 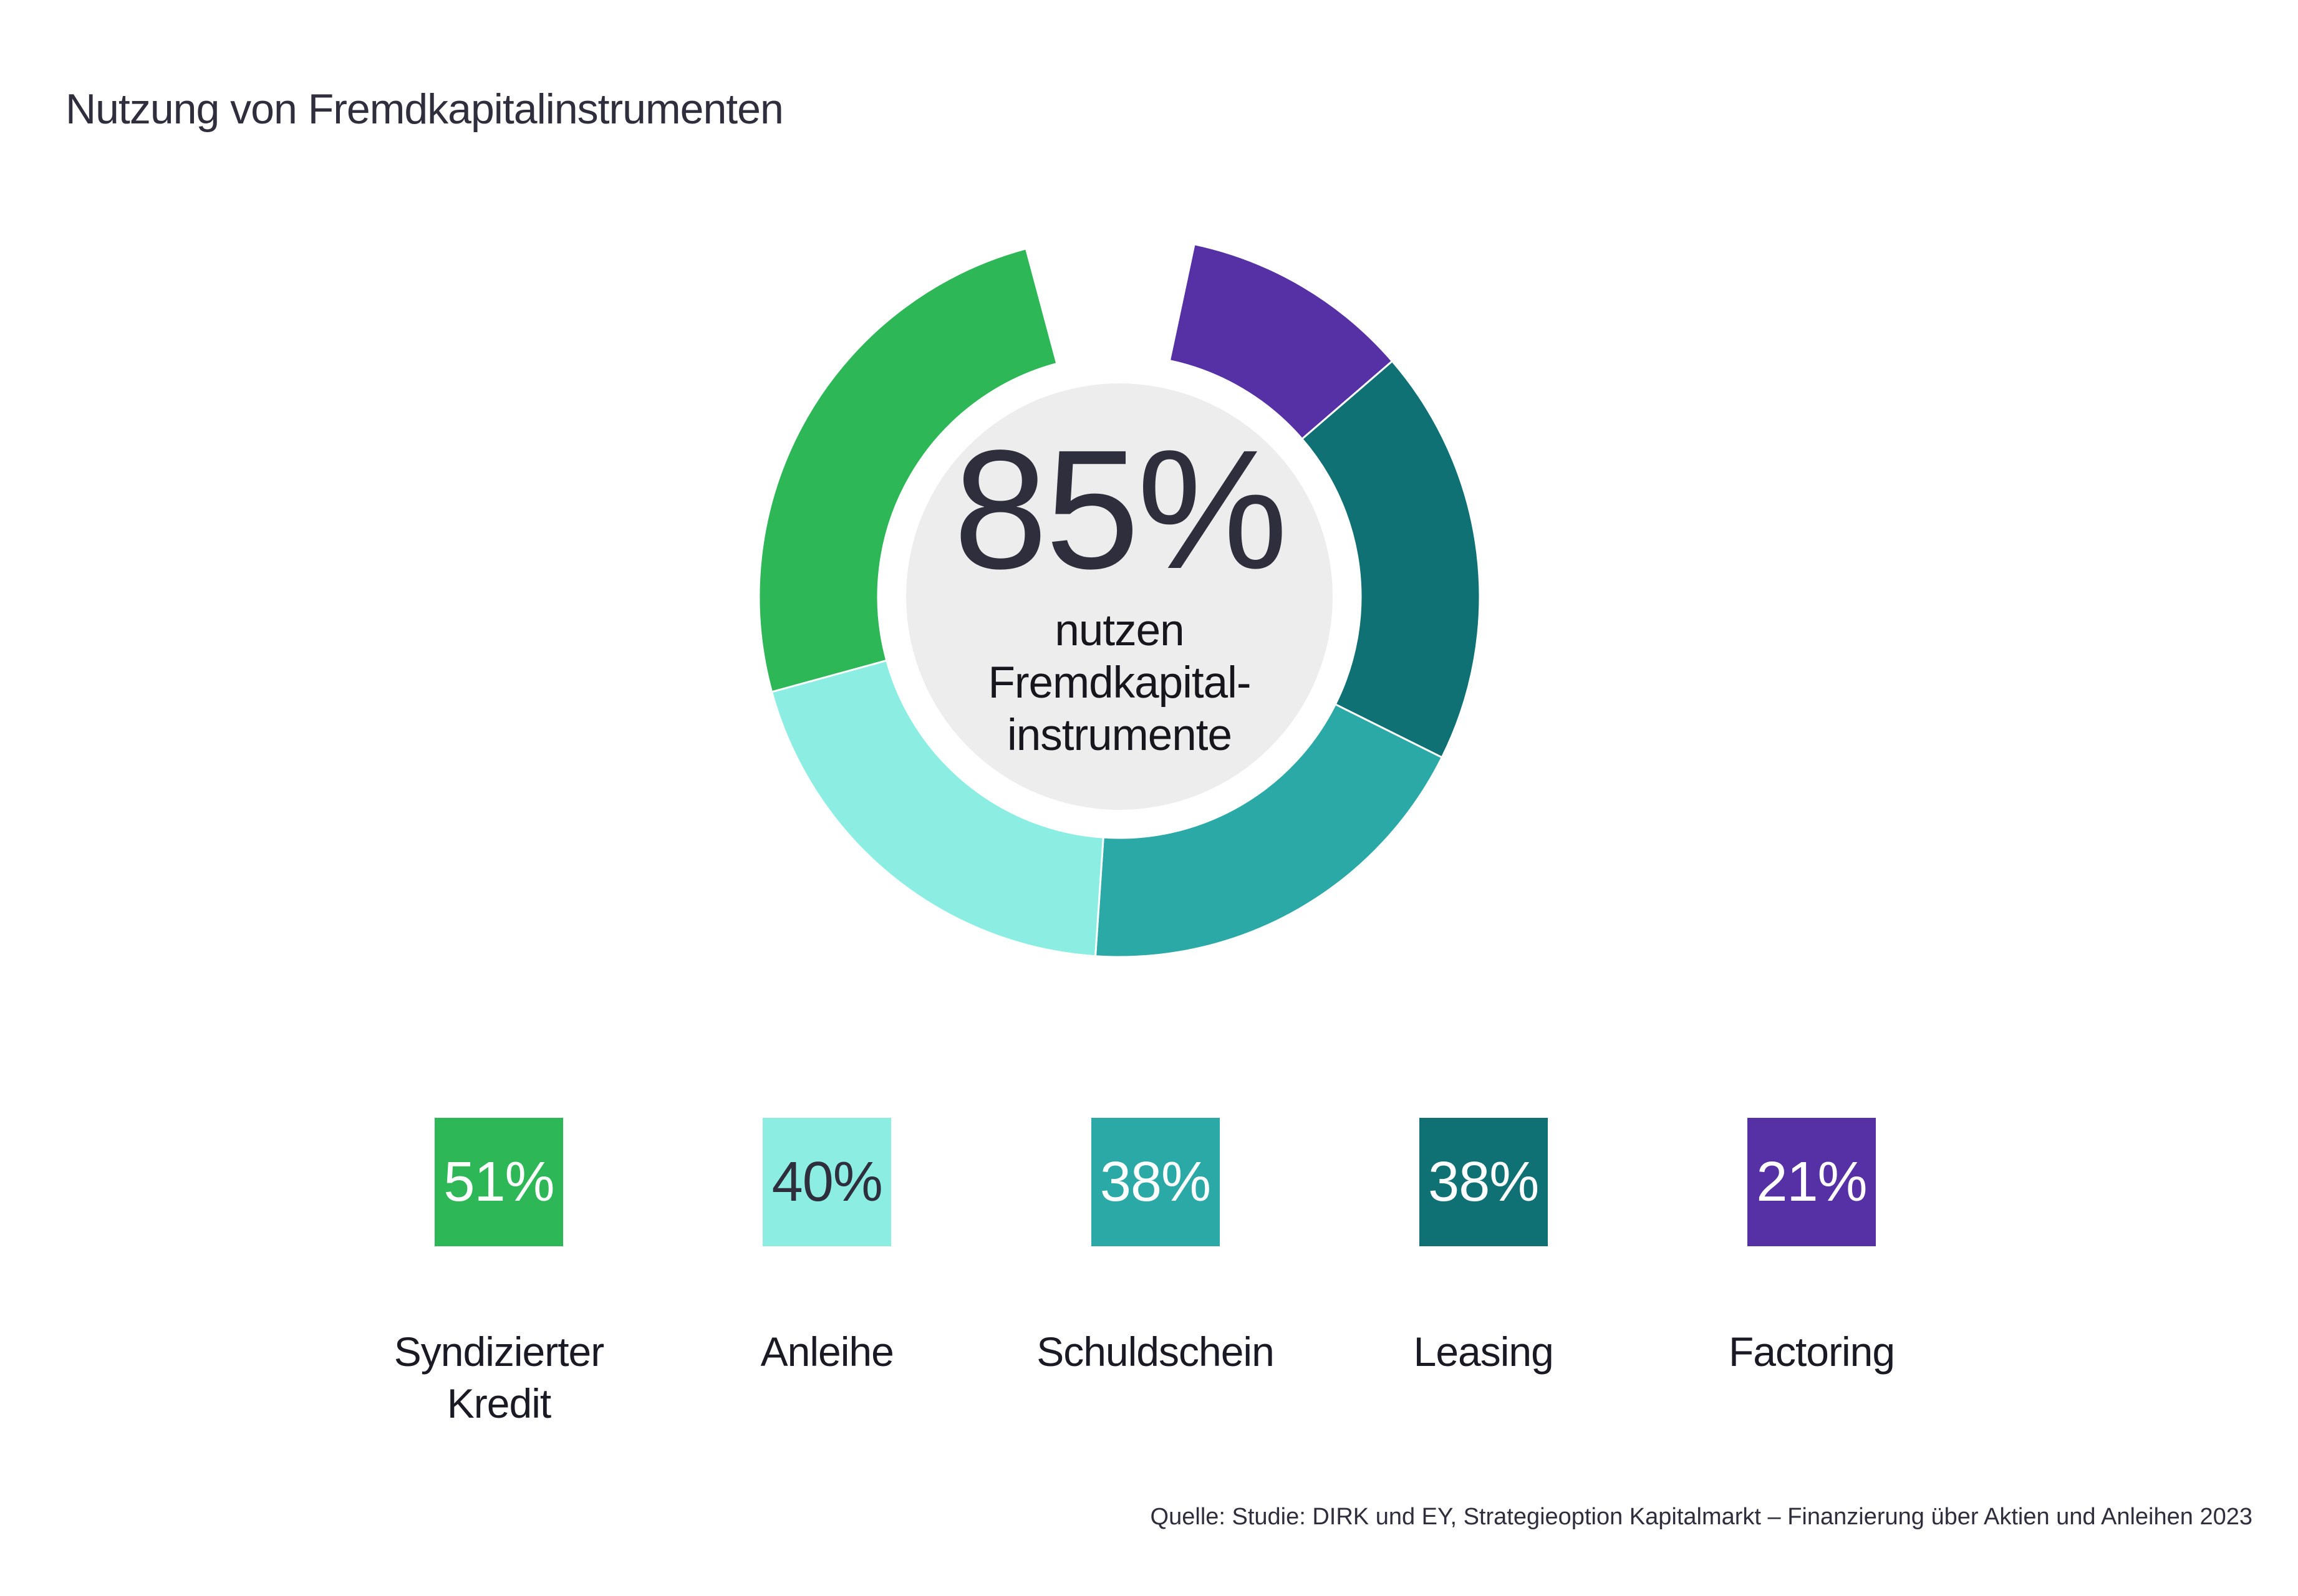 What do you see at coordinates (1269, 830) in the screenshot?
I see `donut-slice-schuldschein` at bounding box center [1269, 830].